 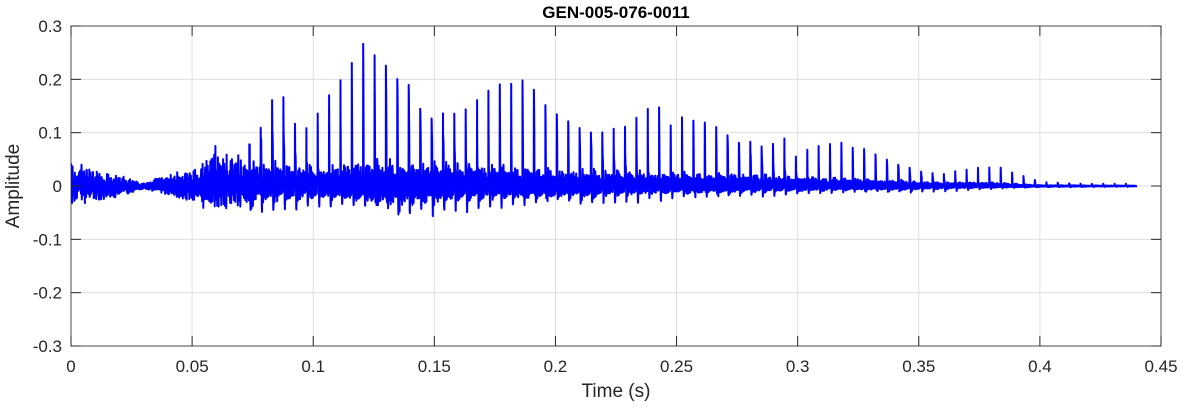 I want to click on x-tick-label: 0.35, so click(x=918, y=366).